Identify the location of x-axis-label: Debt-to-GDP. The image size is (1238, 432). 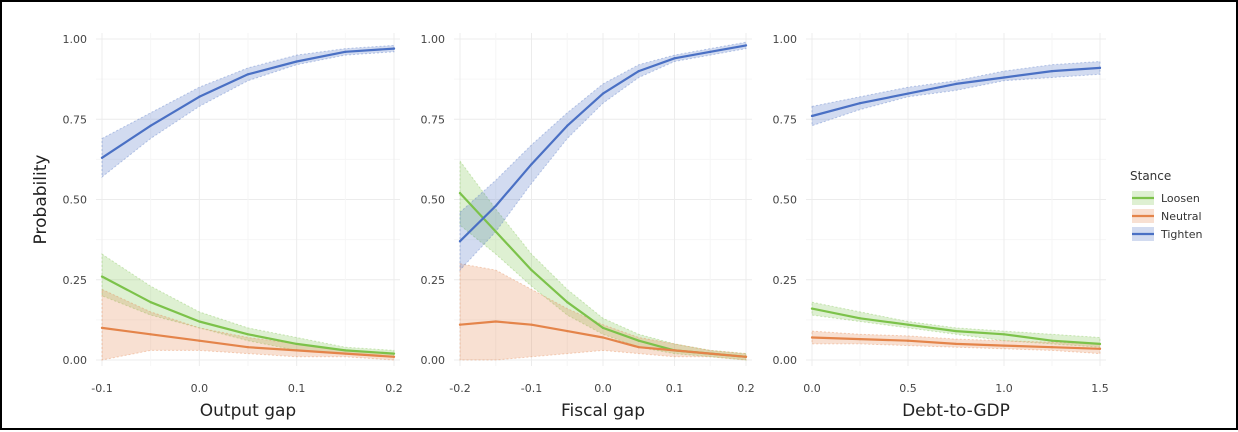
(956, 411).